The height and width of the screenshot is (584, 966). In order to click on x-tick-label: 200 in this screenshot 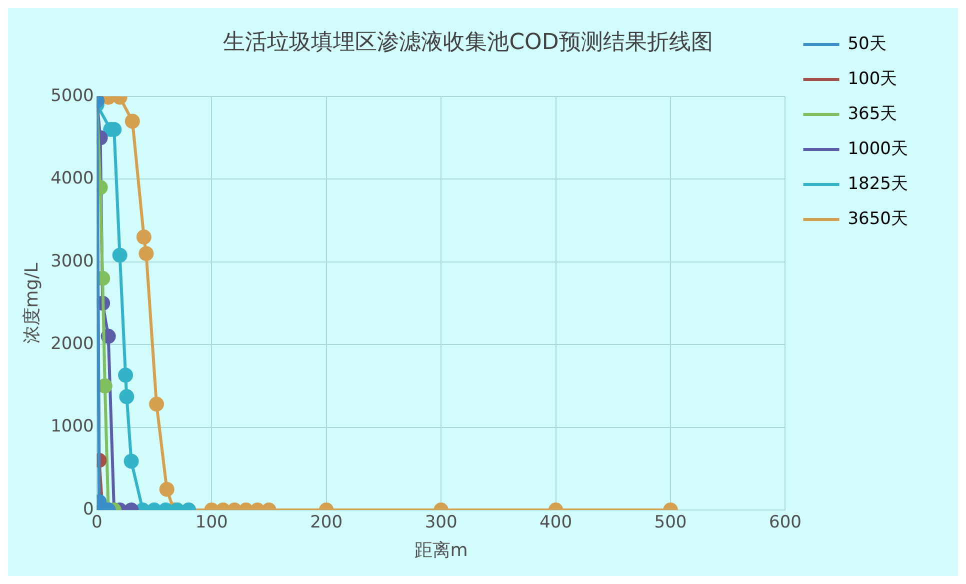, I will do `click(326, 522)`.